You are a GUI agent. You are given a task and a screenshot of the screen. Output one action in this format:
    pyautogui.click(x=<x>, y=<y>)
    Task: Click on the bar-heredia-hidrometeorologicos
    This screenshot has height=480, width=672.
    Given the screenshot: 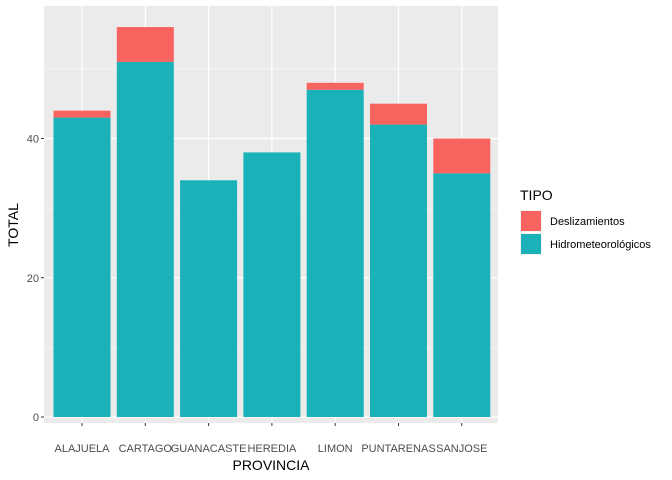 What is the action you would take?
    pyautogui.click(x=272, y=285)
    